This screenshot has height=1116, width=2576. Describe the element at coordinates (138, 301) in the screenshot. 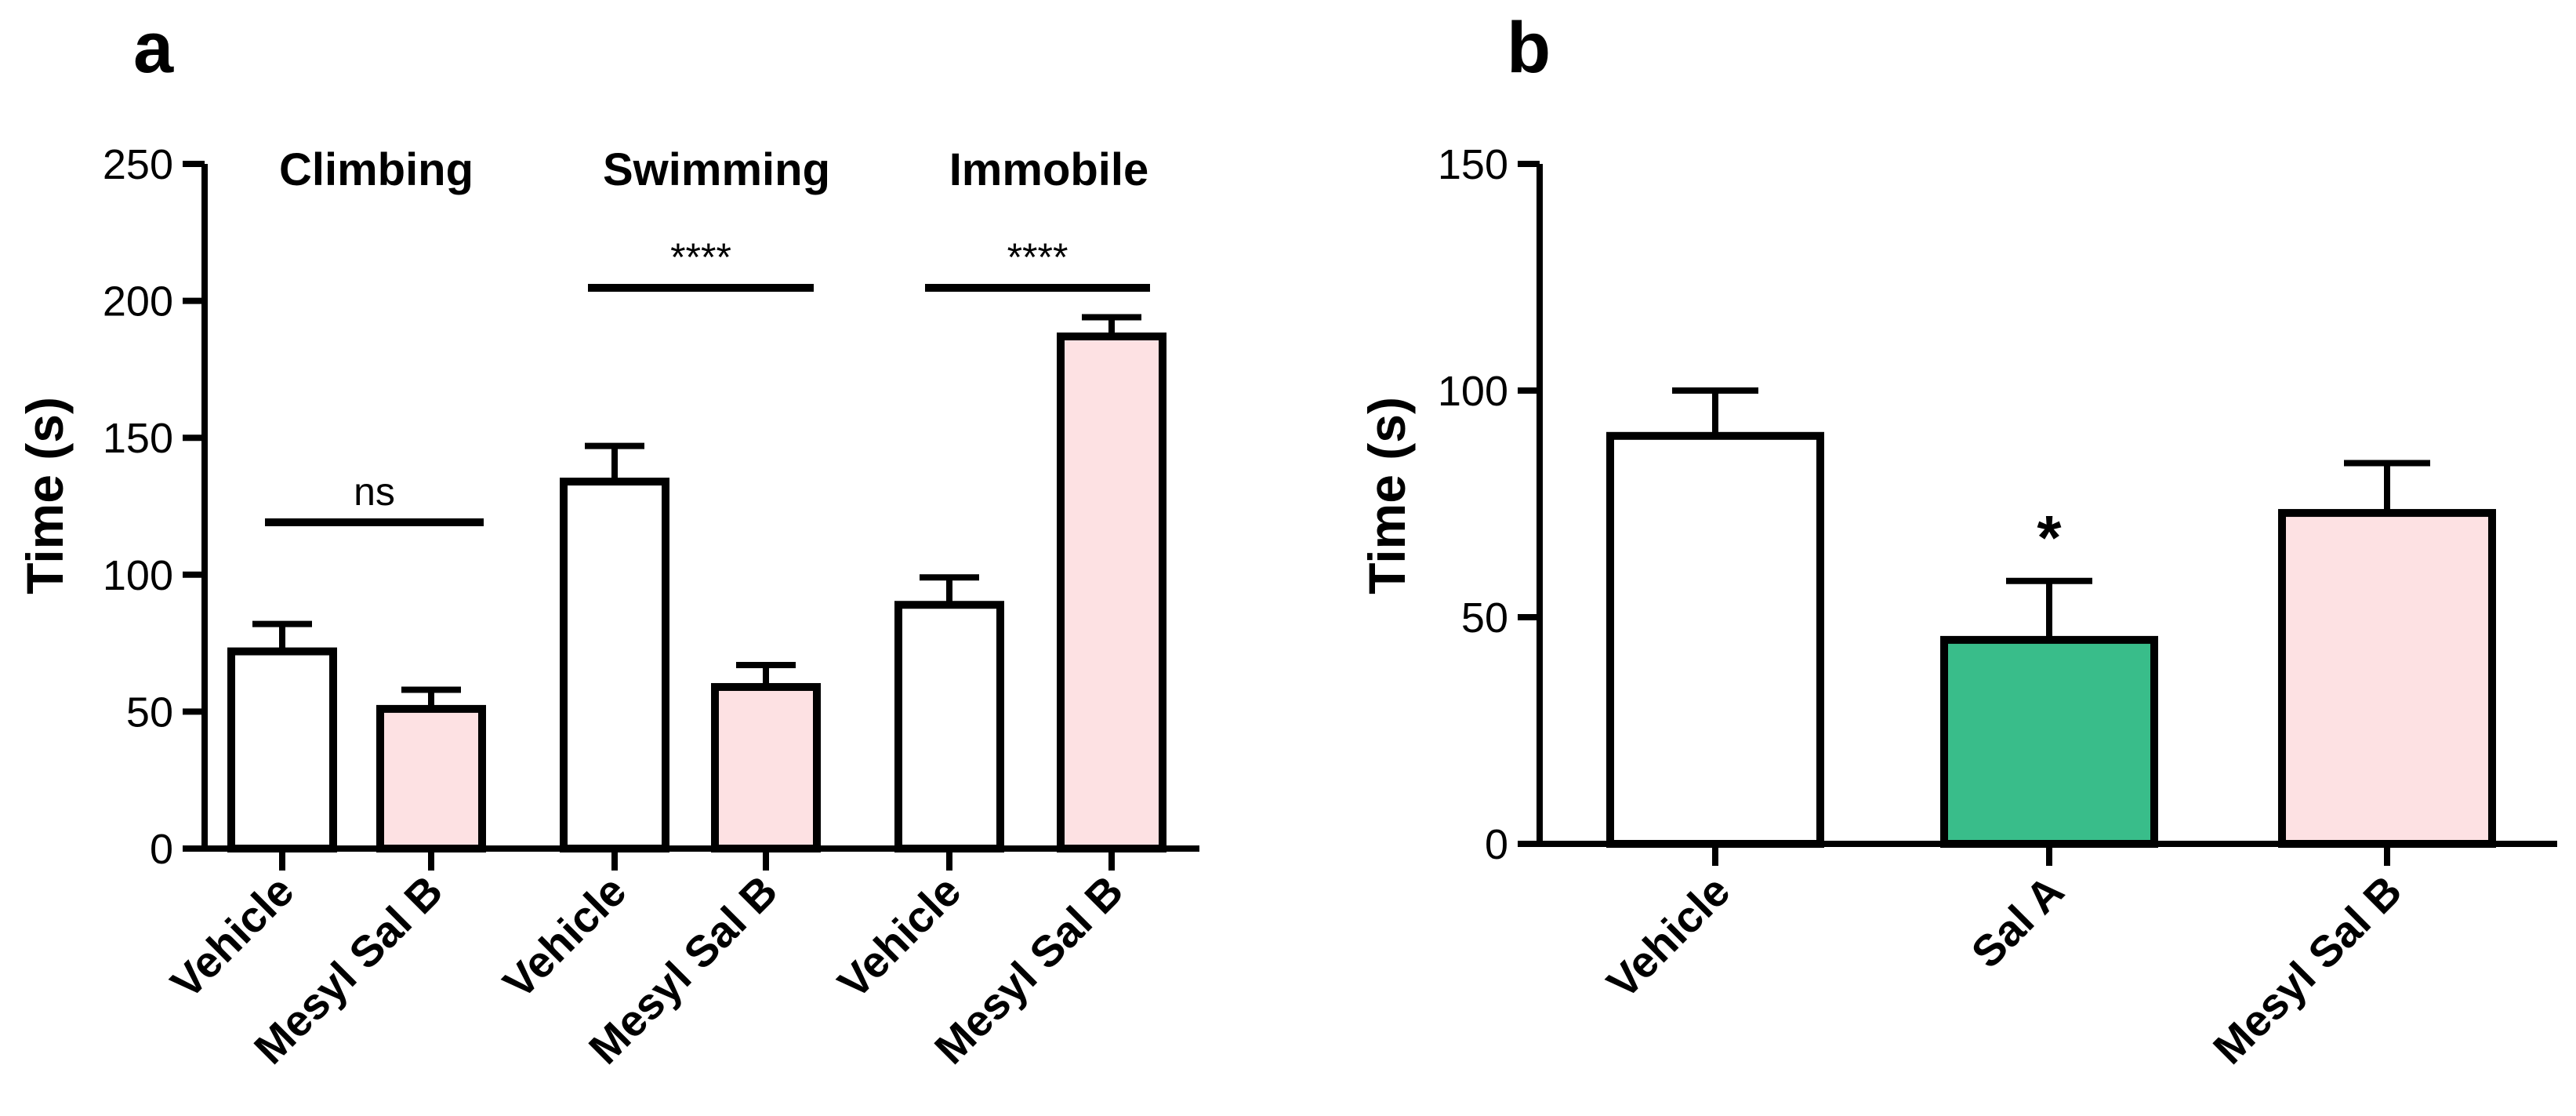

I see `panel-a-y-tick-label: 200` at that location.